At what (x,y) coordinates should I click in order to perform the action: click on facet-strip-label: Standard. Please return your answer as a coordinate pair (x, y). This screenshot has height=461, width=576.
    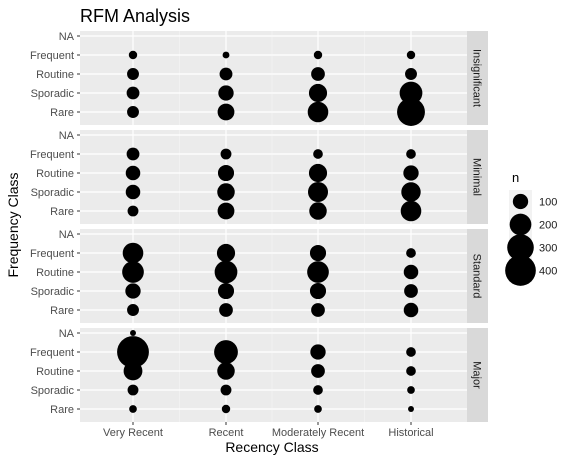
    Looking at the image, I should click on (477, 276).